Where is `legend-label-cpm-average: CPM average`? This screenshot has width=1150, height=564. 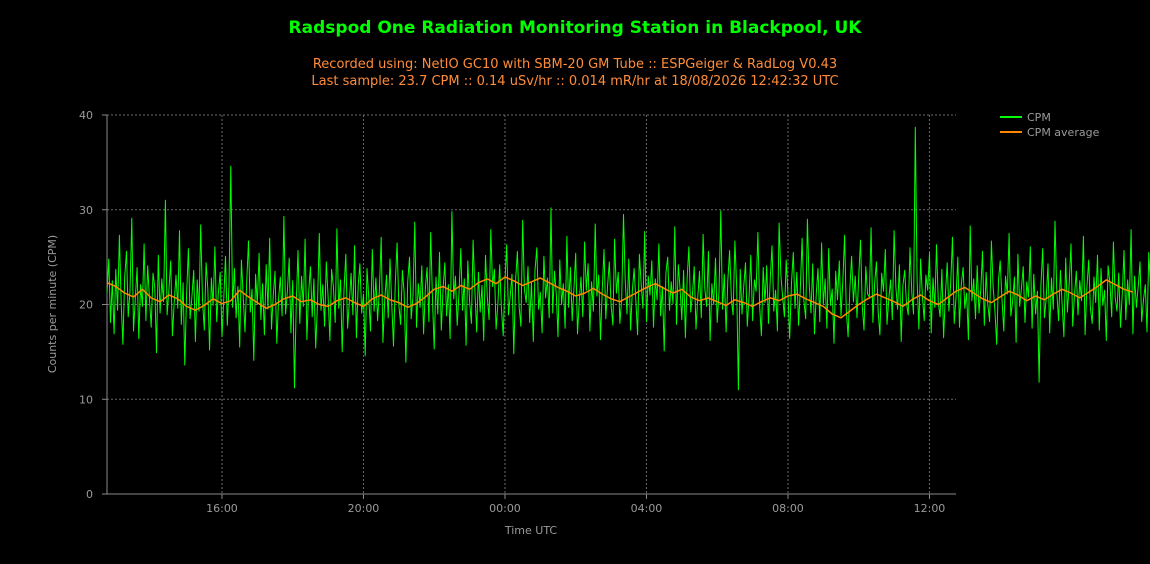
legend-label-cpm-average: CPM average is located at coordinates (1063, 132).